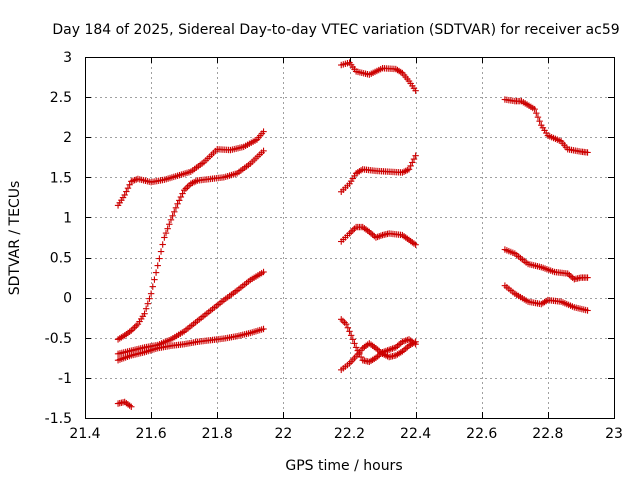 The image size is (640, 480). What do you see at coordinates (84, 434) in the screenshot?
I see `x-tick-label: 21.4` at bounding box center [84, 434].